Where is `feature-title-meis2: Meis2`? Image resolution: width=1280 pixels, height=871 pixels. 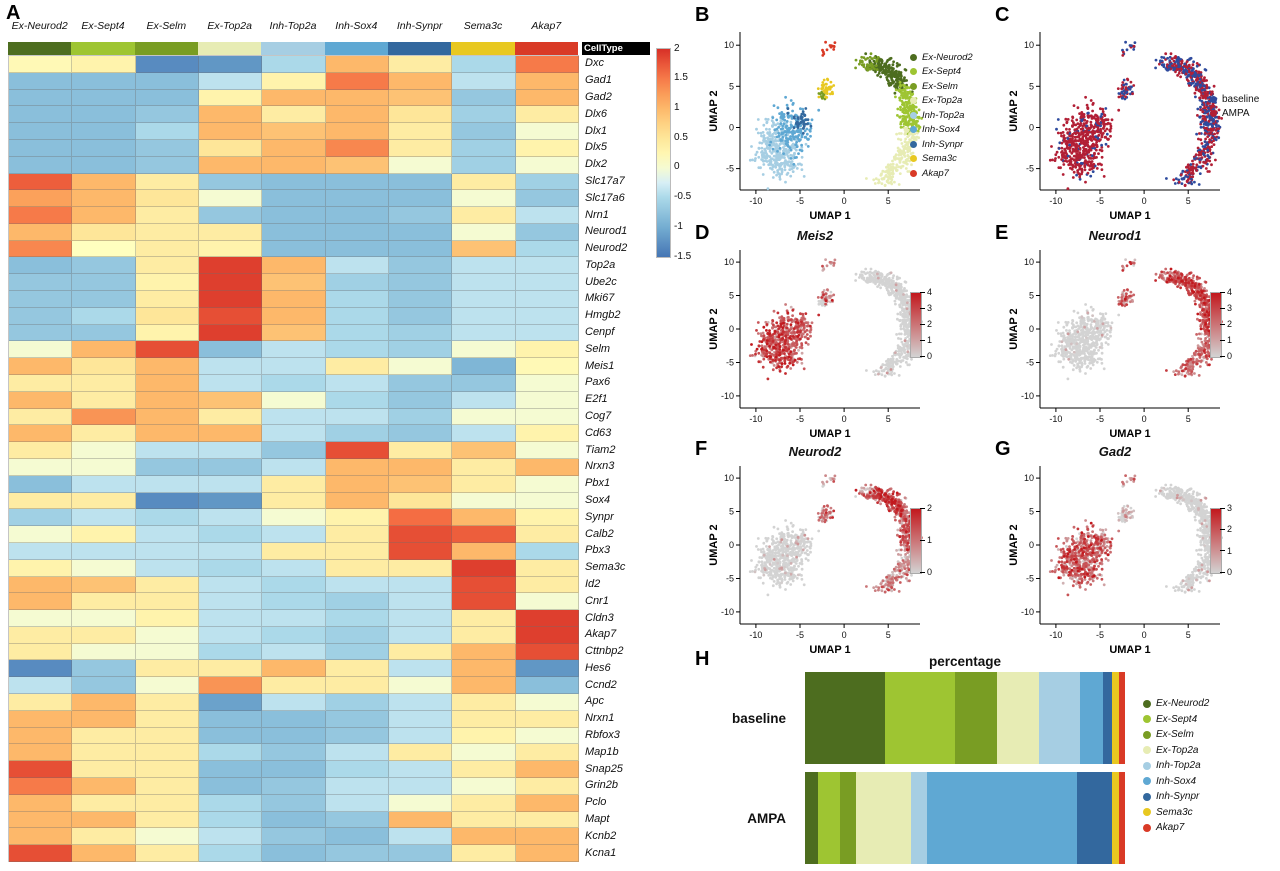 feature-title-meis2: Meis2 is located at coordinates (815, 235).